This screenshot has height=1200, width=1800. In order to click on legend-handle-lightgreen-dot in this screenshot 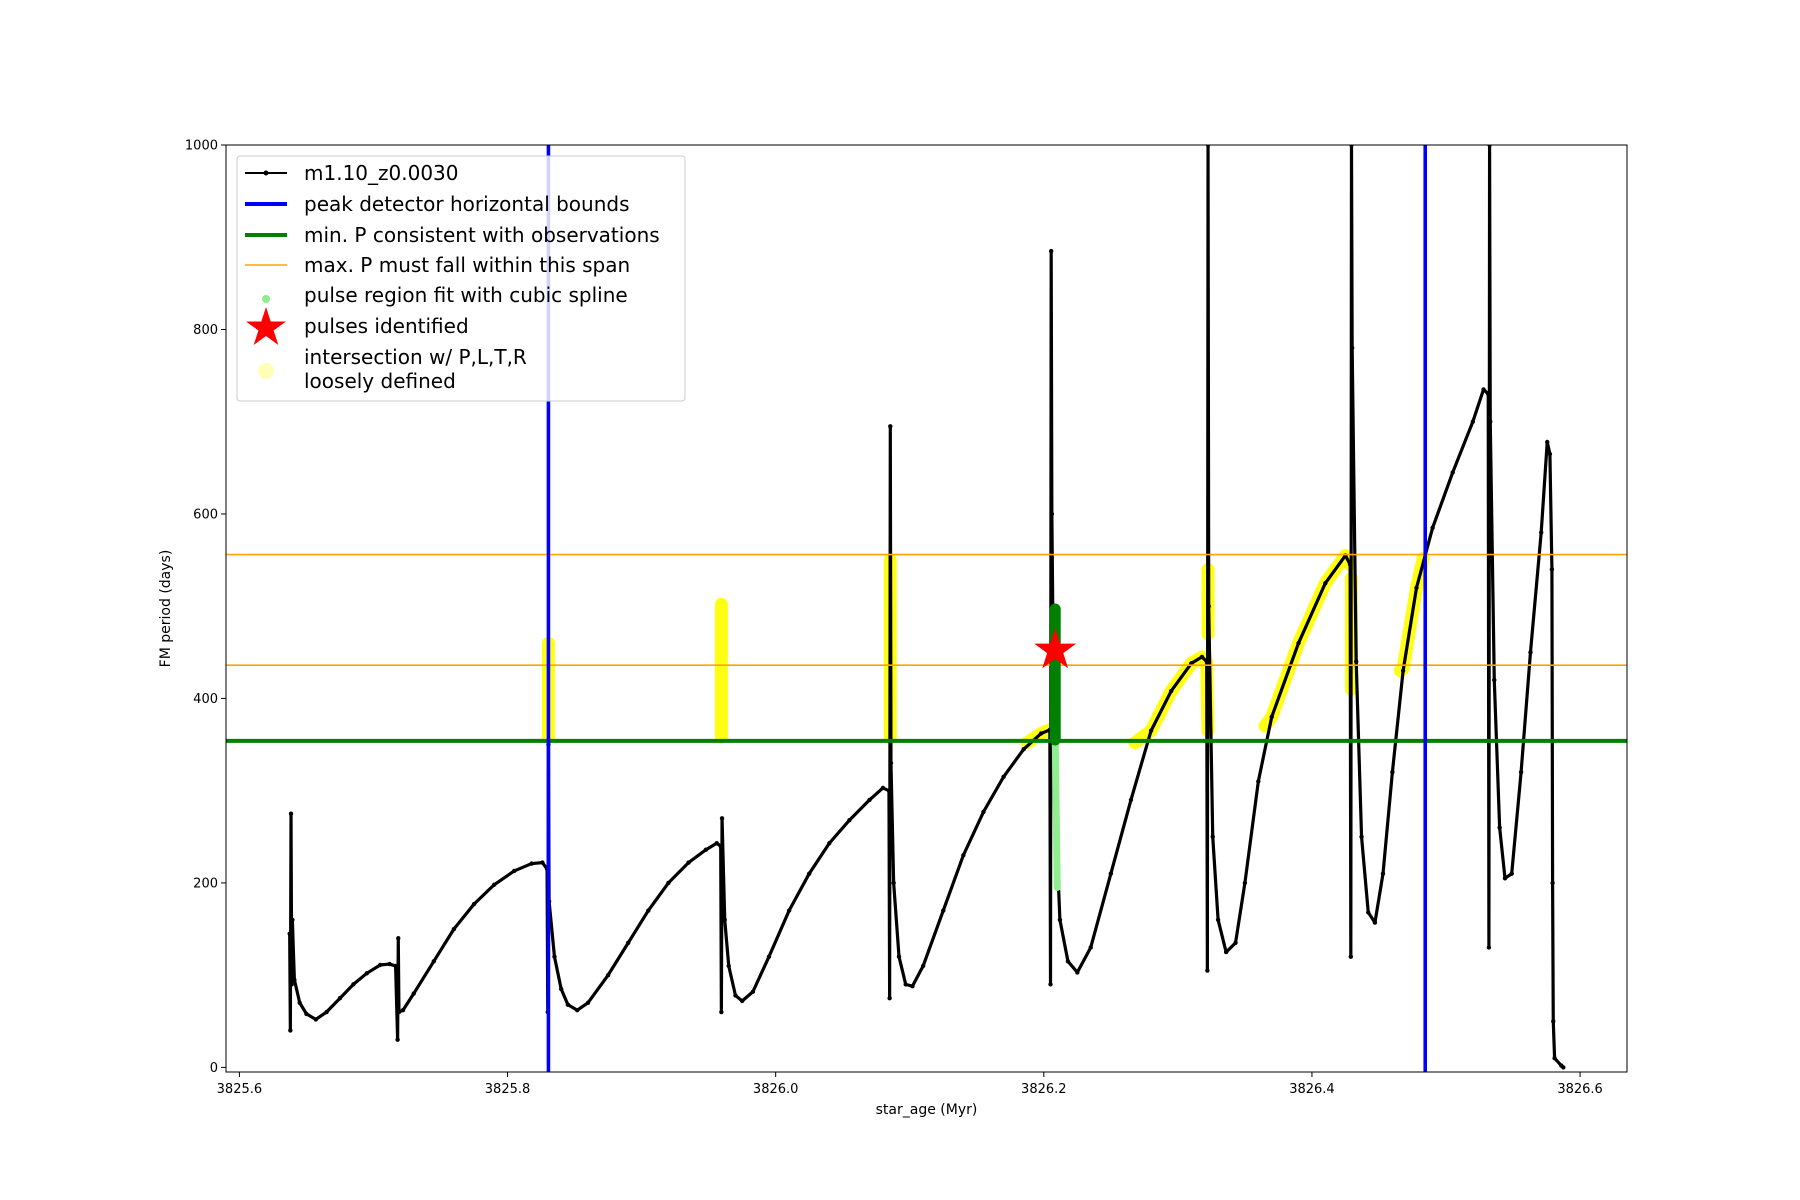, I will do `click(266, 299)`.